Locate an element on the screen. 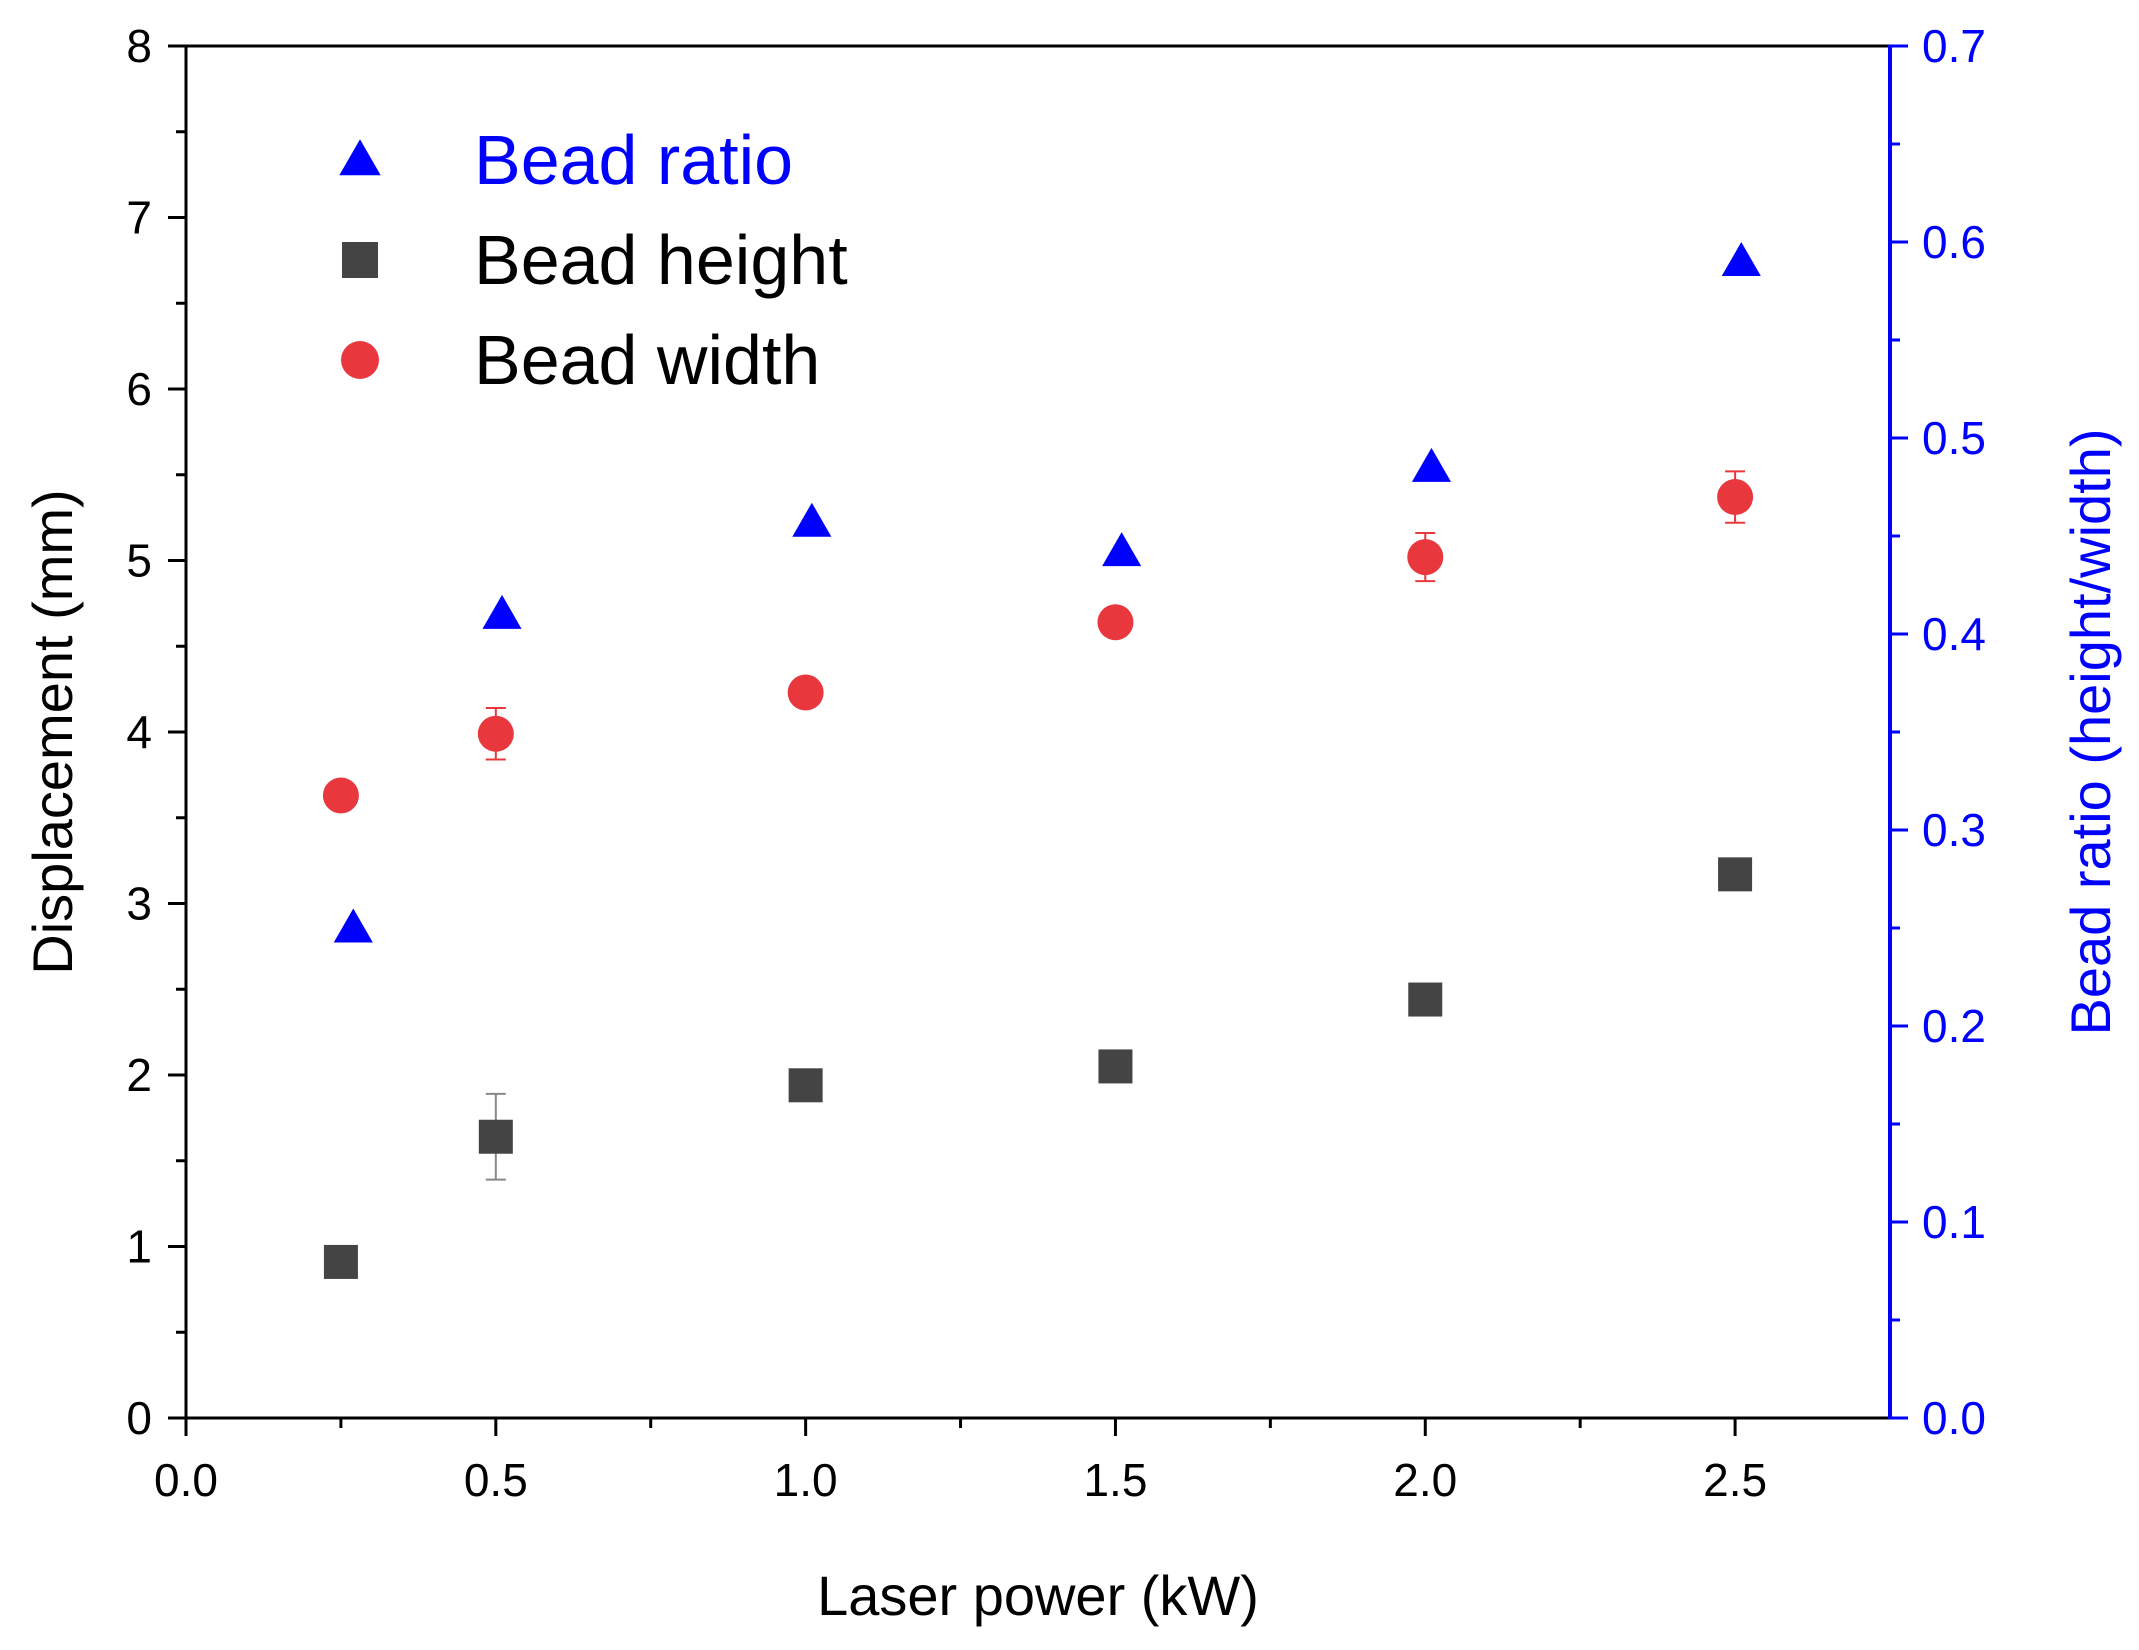 Image resolution: width=2139 pixels, height=1650 pixels. y-axis-title: Displacement (mm) is located at coordinates (52, 731).